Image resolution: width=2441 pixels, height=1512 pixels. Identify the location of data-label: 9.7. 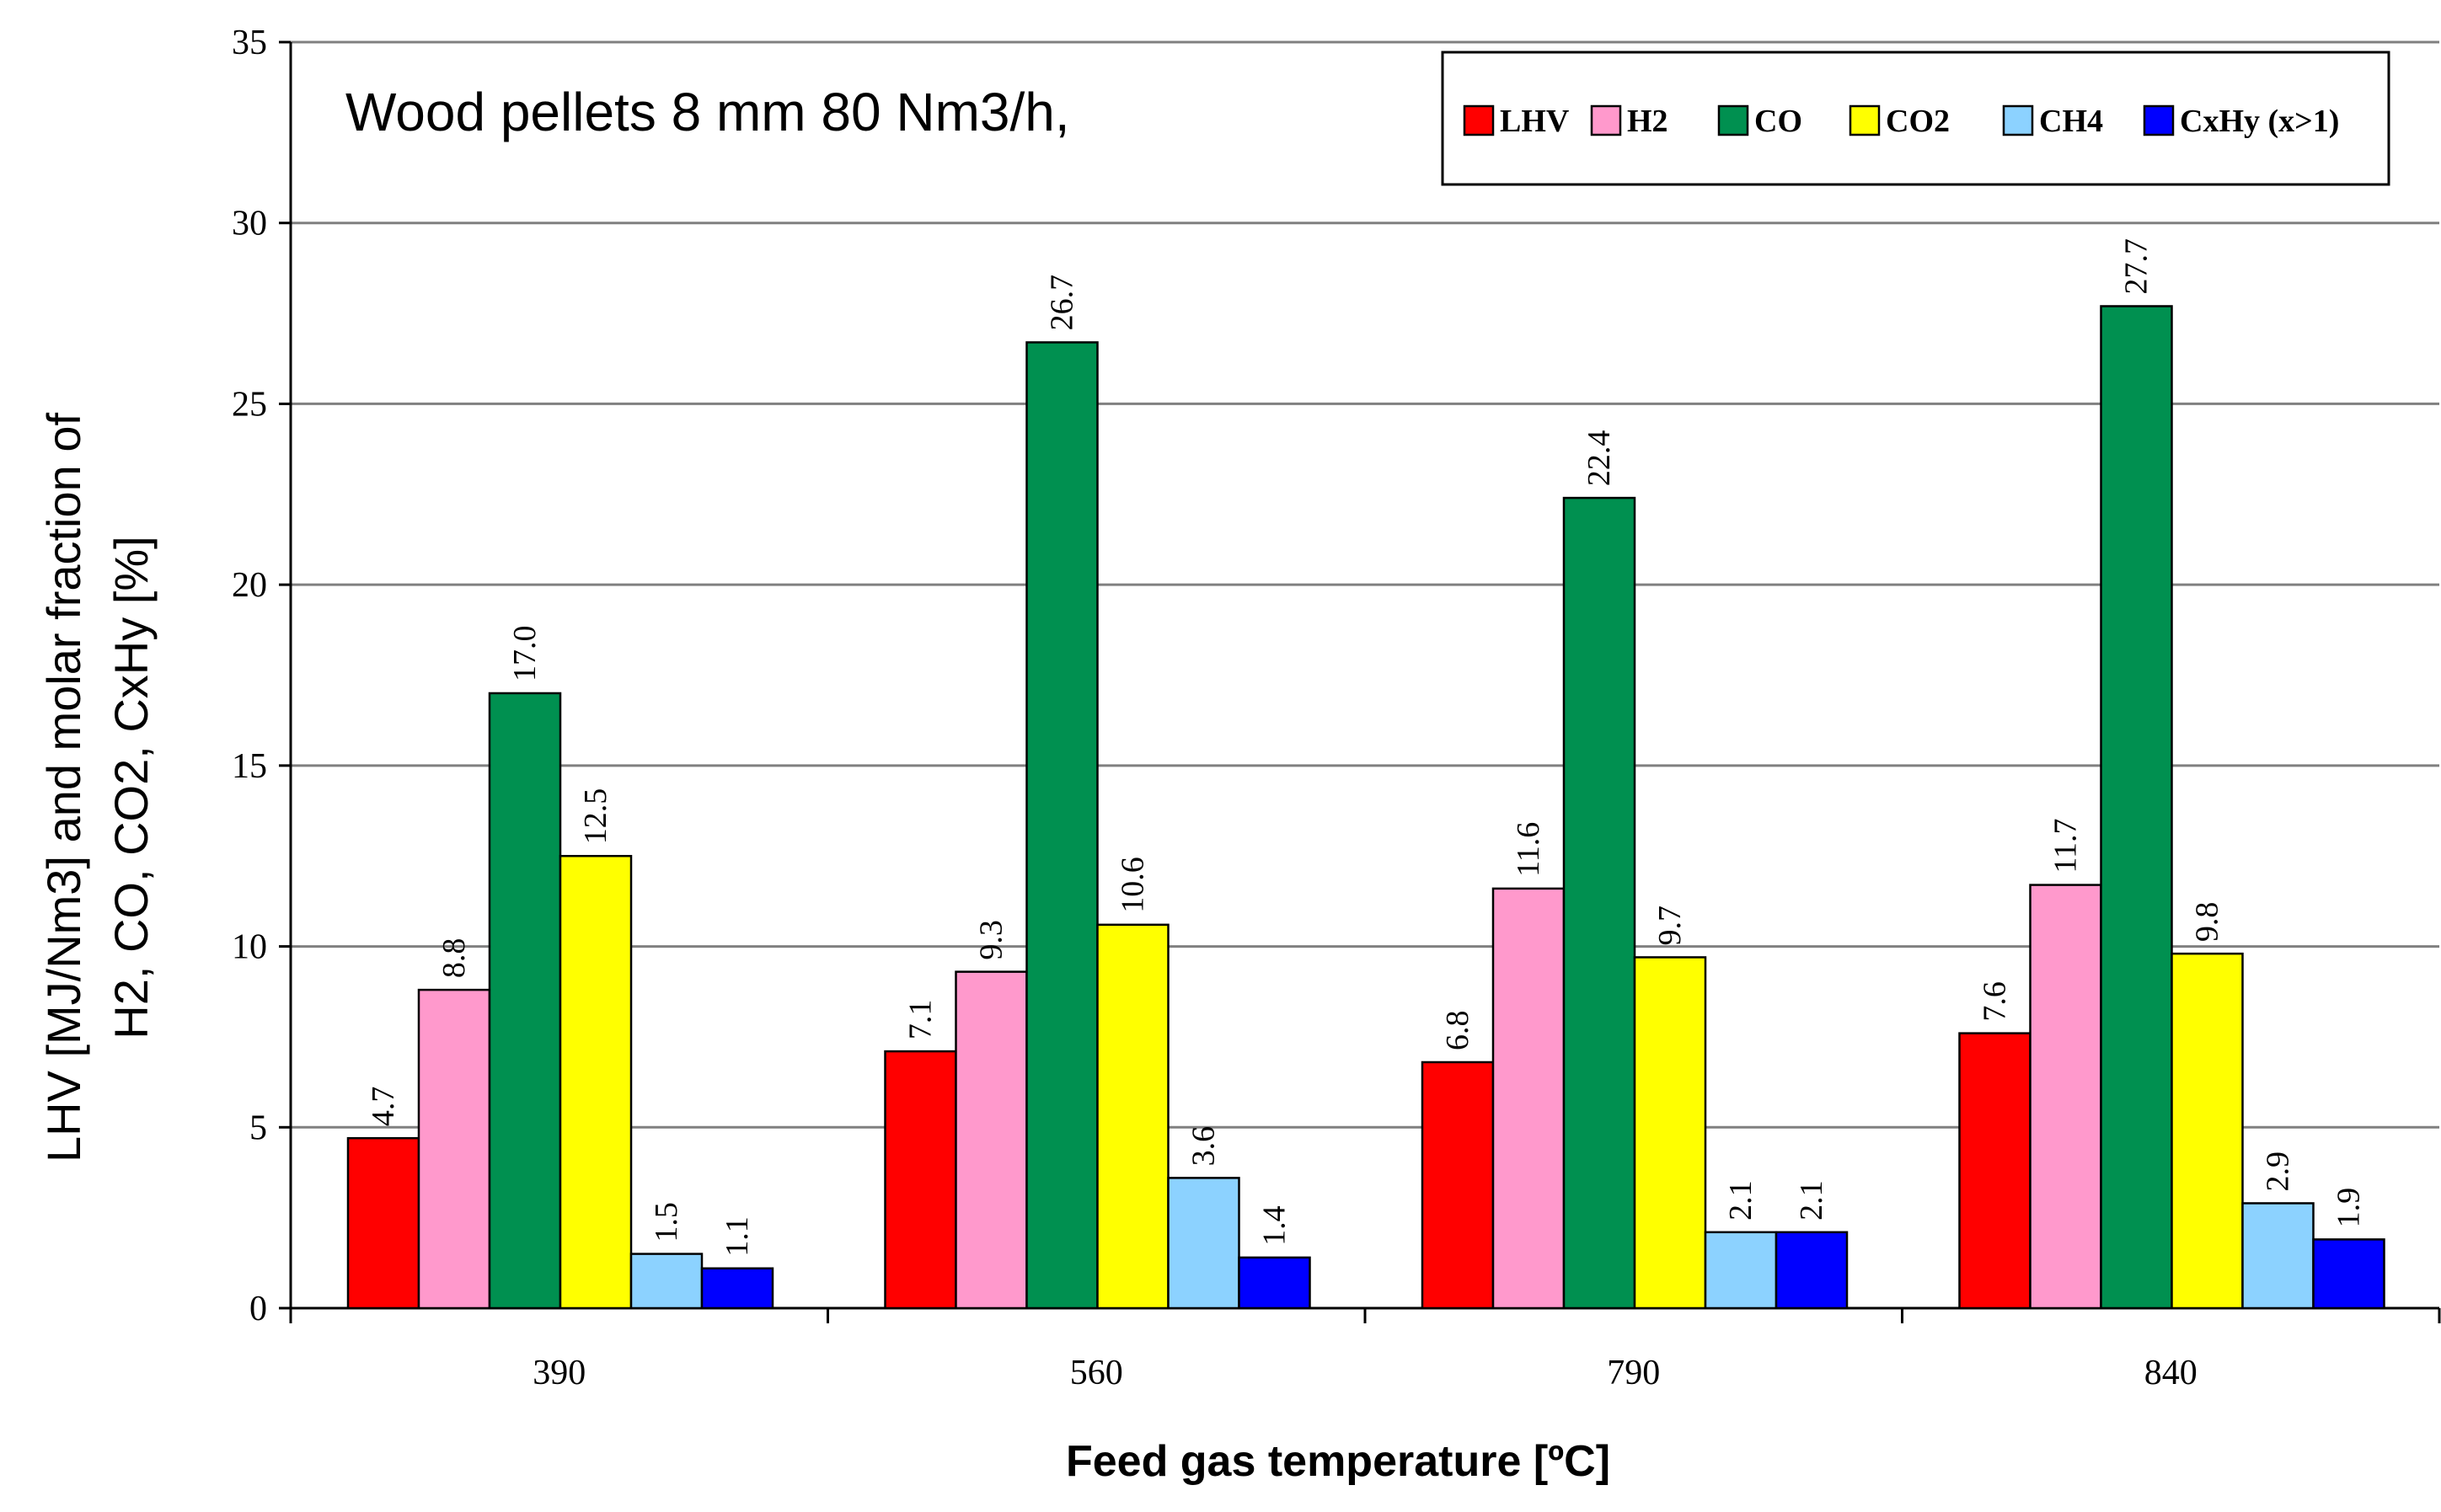
(1670, 926).